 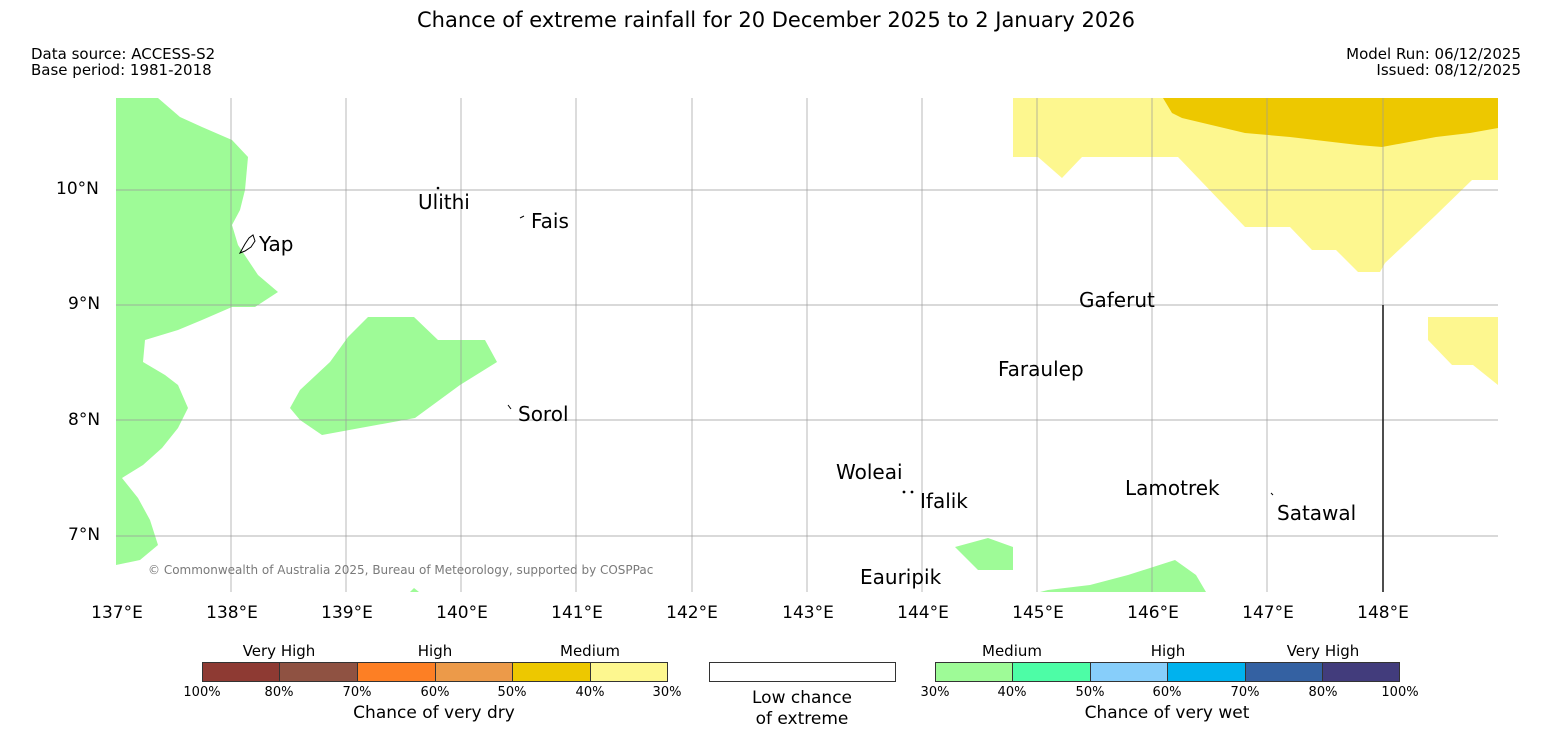 I want to click on wet-pct-100: 100%, so click(x=1400, y=692).